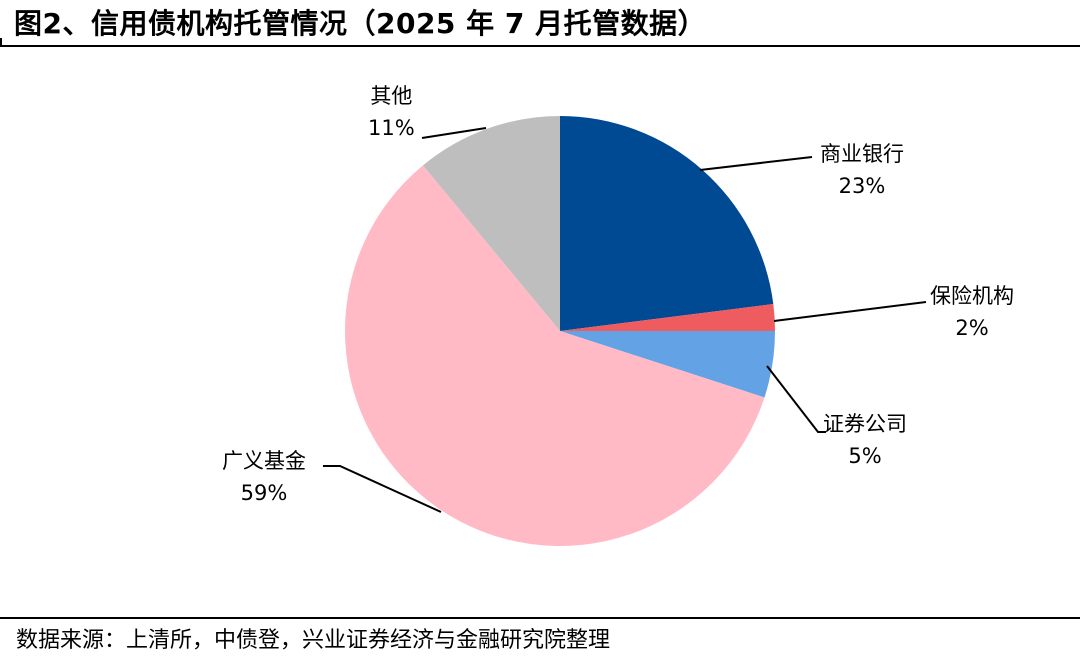 The image size is (1080, 661). What do you see at coordinates (313, 640) in the screenshot?
I see `source-note: 数据来源：上清所，中债登，兴业证券经济与金融研究院整理` at bounding box center [313, 640].